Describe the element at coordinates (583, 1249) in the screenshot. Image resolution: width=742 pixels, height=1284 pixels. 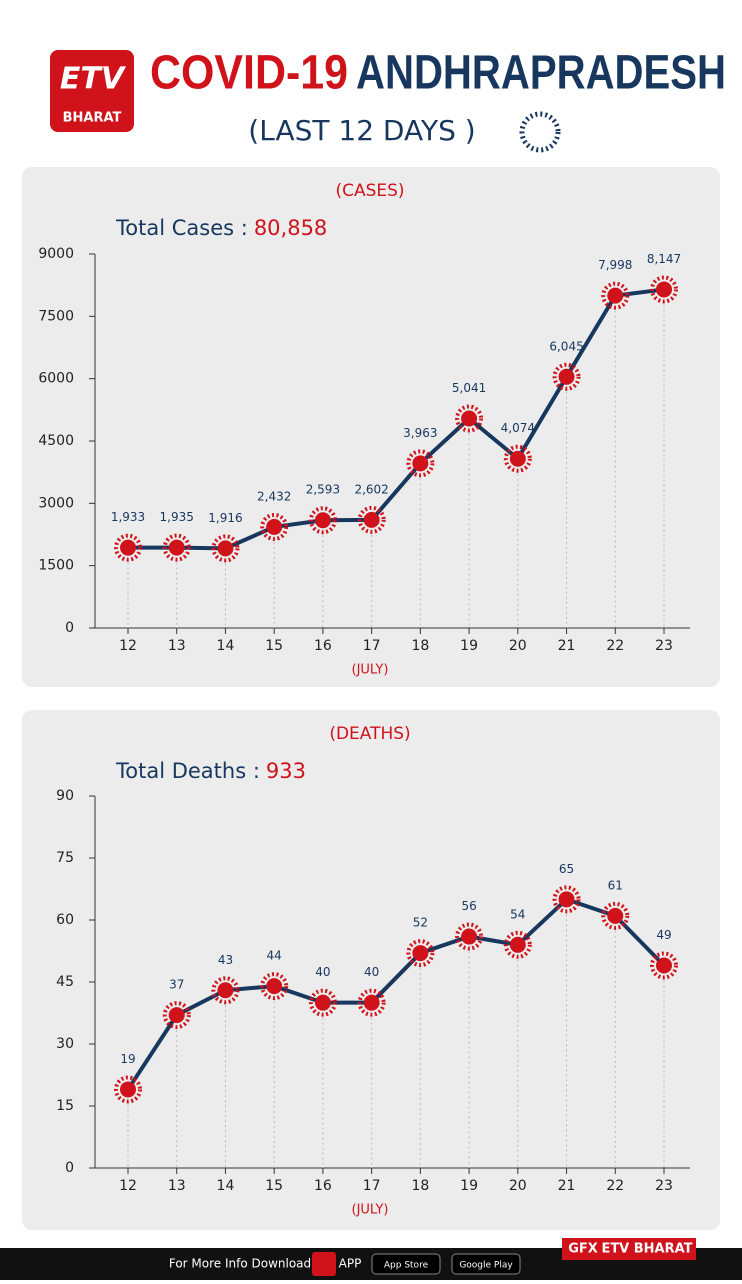
I see `gfx-text: GFX` at that location.